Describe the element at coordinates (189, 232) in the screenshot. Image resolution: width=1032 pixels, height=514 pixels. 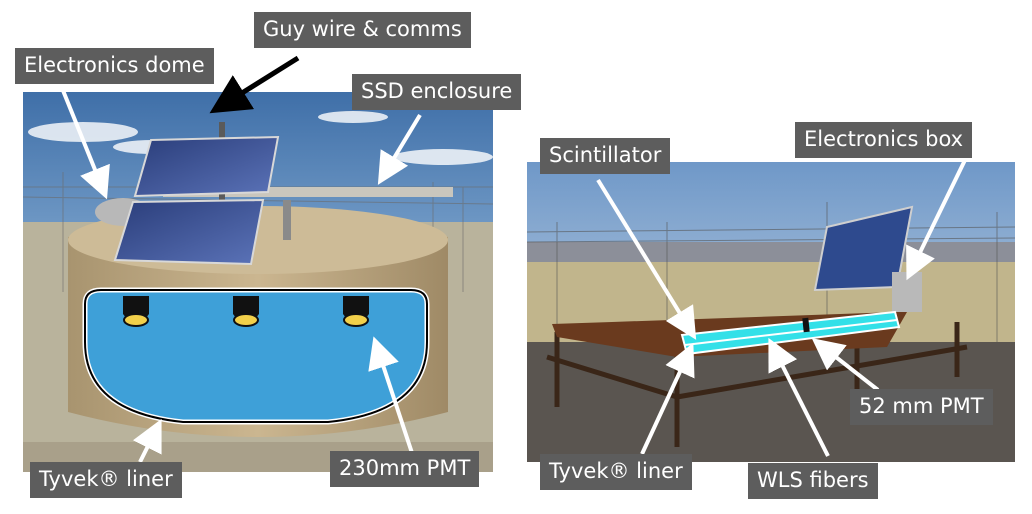
I see `solar-panel-lower` at that location.